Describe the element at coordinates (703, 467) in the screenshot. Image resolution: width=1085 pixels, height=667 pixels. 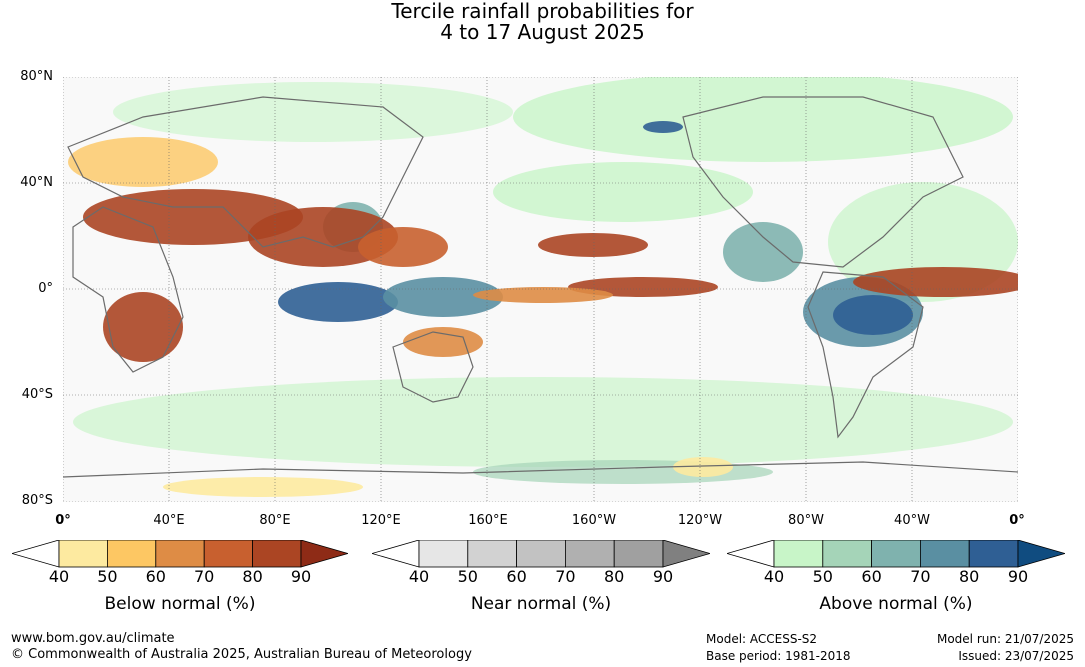
I see `below-normal-south-pacific` at that location.